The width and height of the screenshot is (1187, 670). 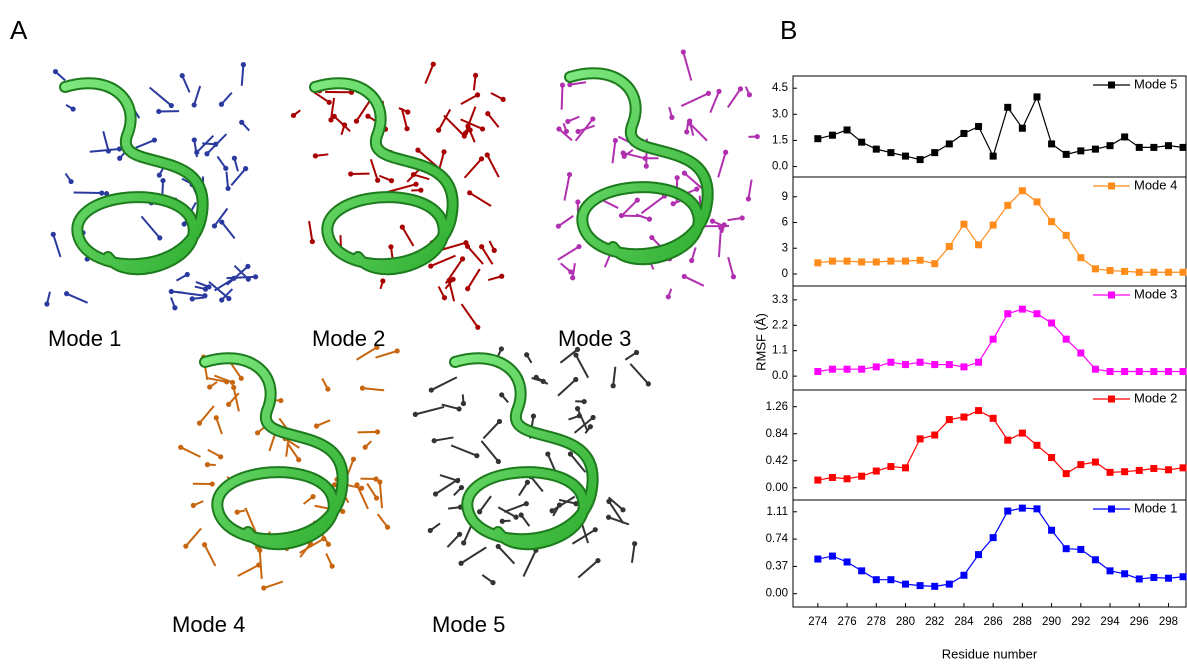 I want to click on y-tick-label: 3, so click(x=785, y=248).